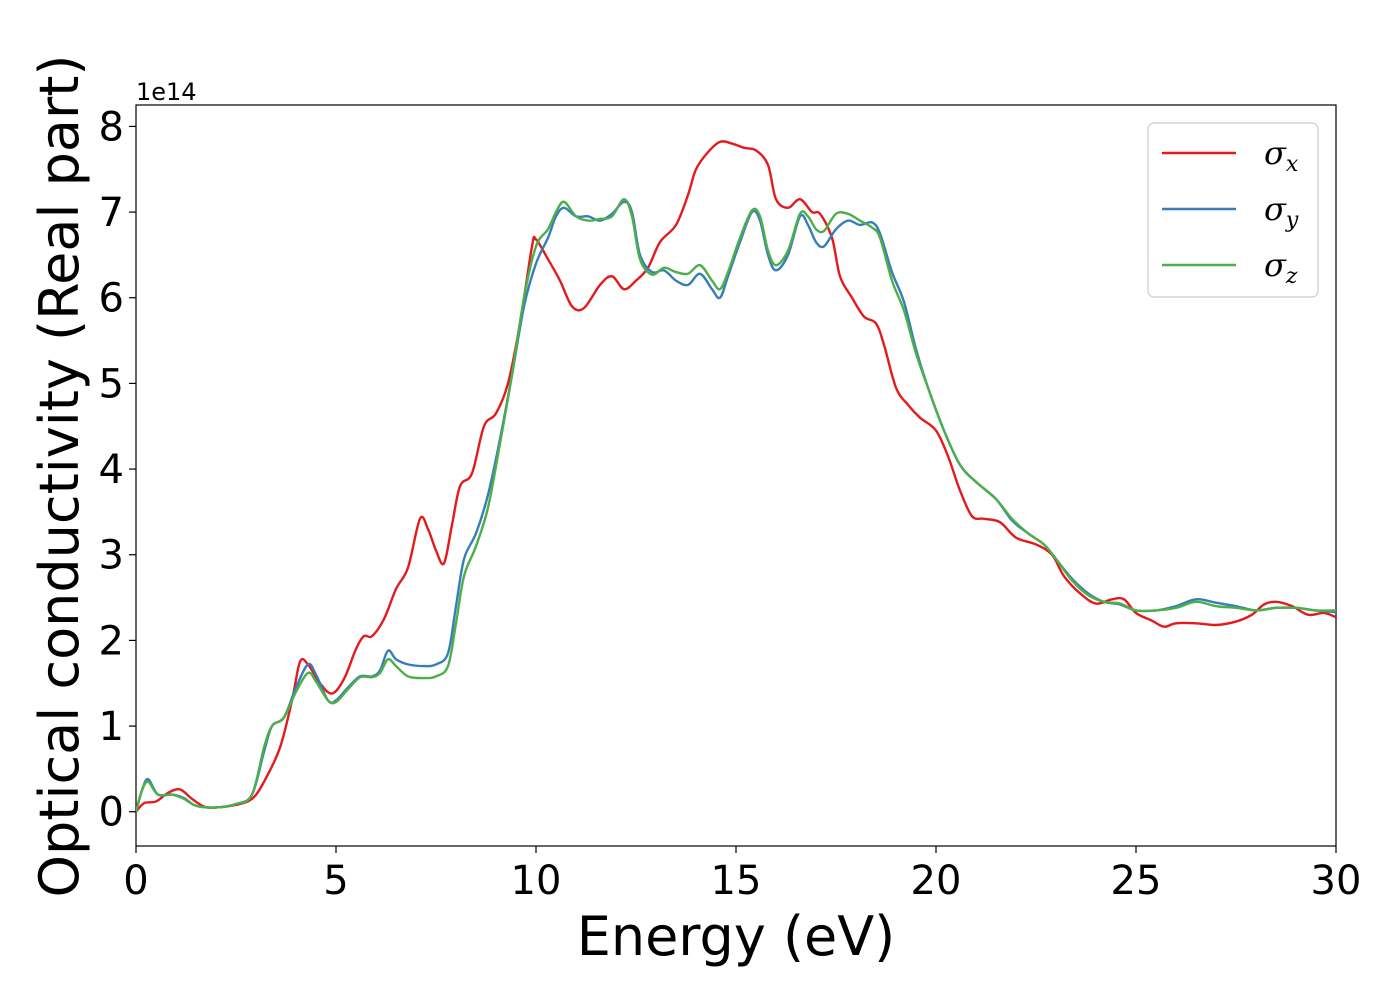 This screenshot has height=1000, width=1400. What do you see at coordinates (1136, 881) in the screenshot?
I see `x-tick-label: 25` at bounding box center [1136, 881].